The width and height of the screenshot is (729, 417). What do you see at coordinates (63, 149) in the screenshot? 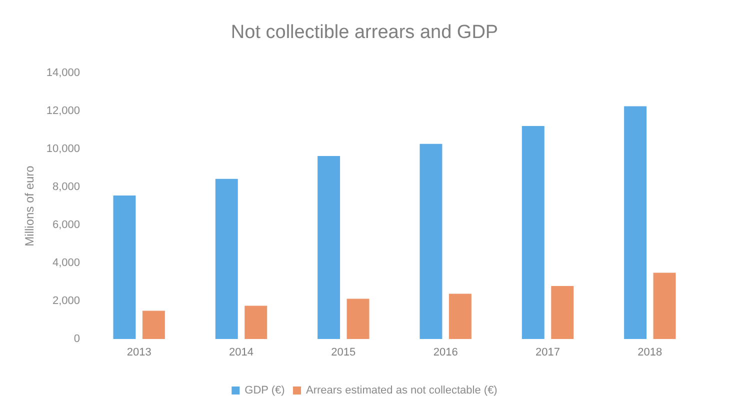
I see `y-tick-label: 10,000` at bounding box center [63, 149].